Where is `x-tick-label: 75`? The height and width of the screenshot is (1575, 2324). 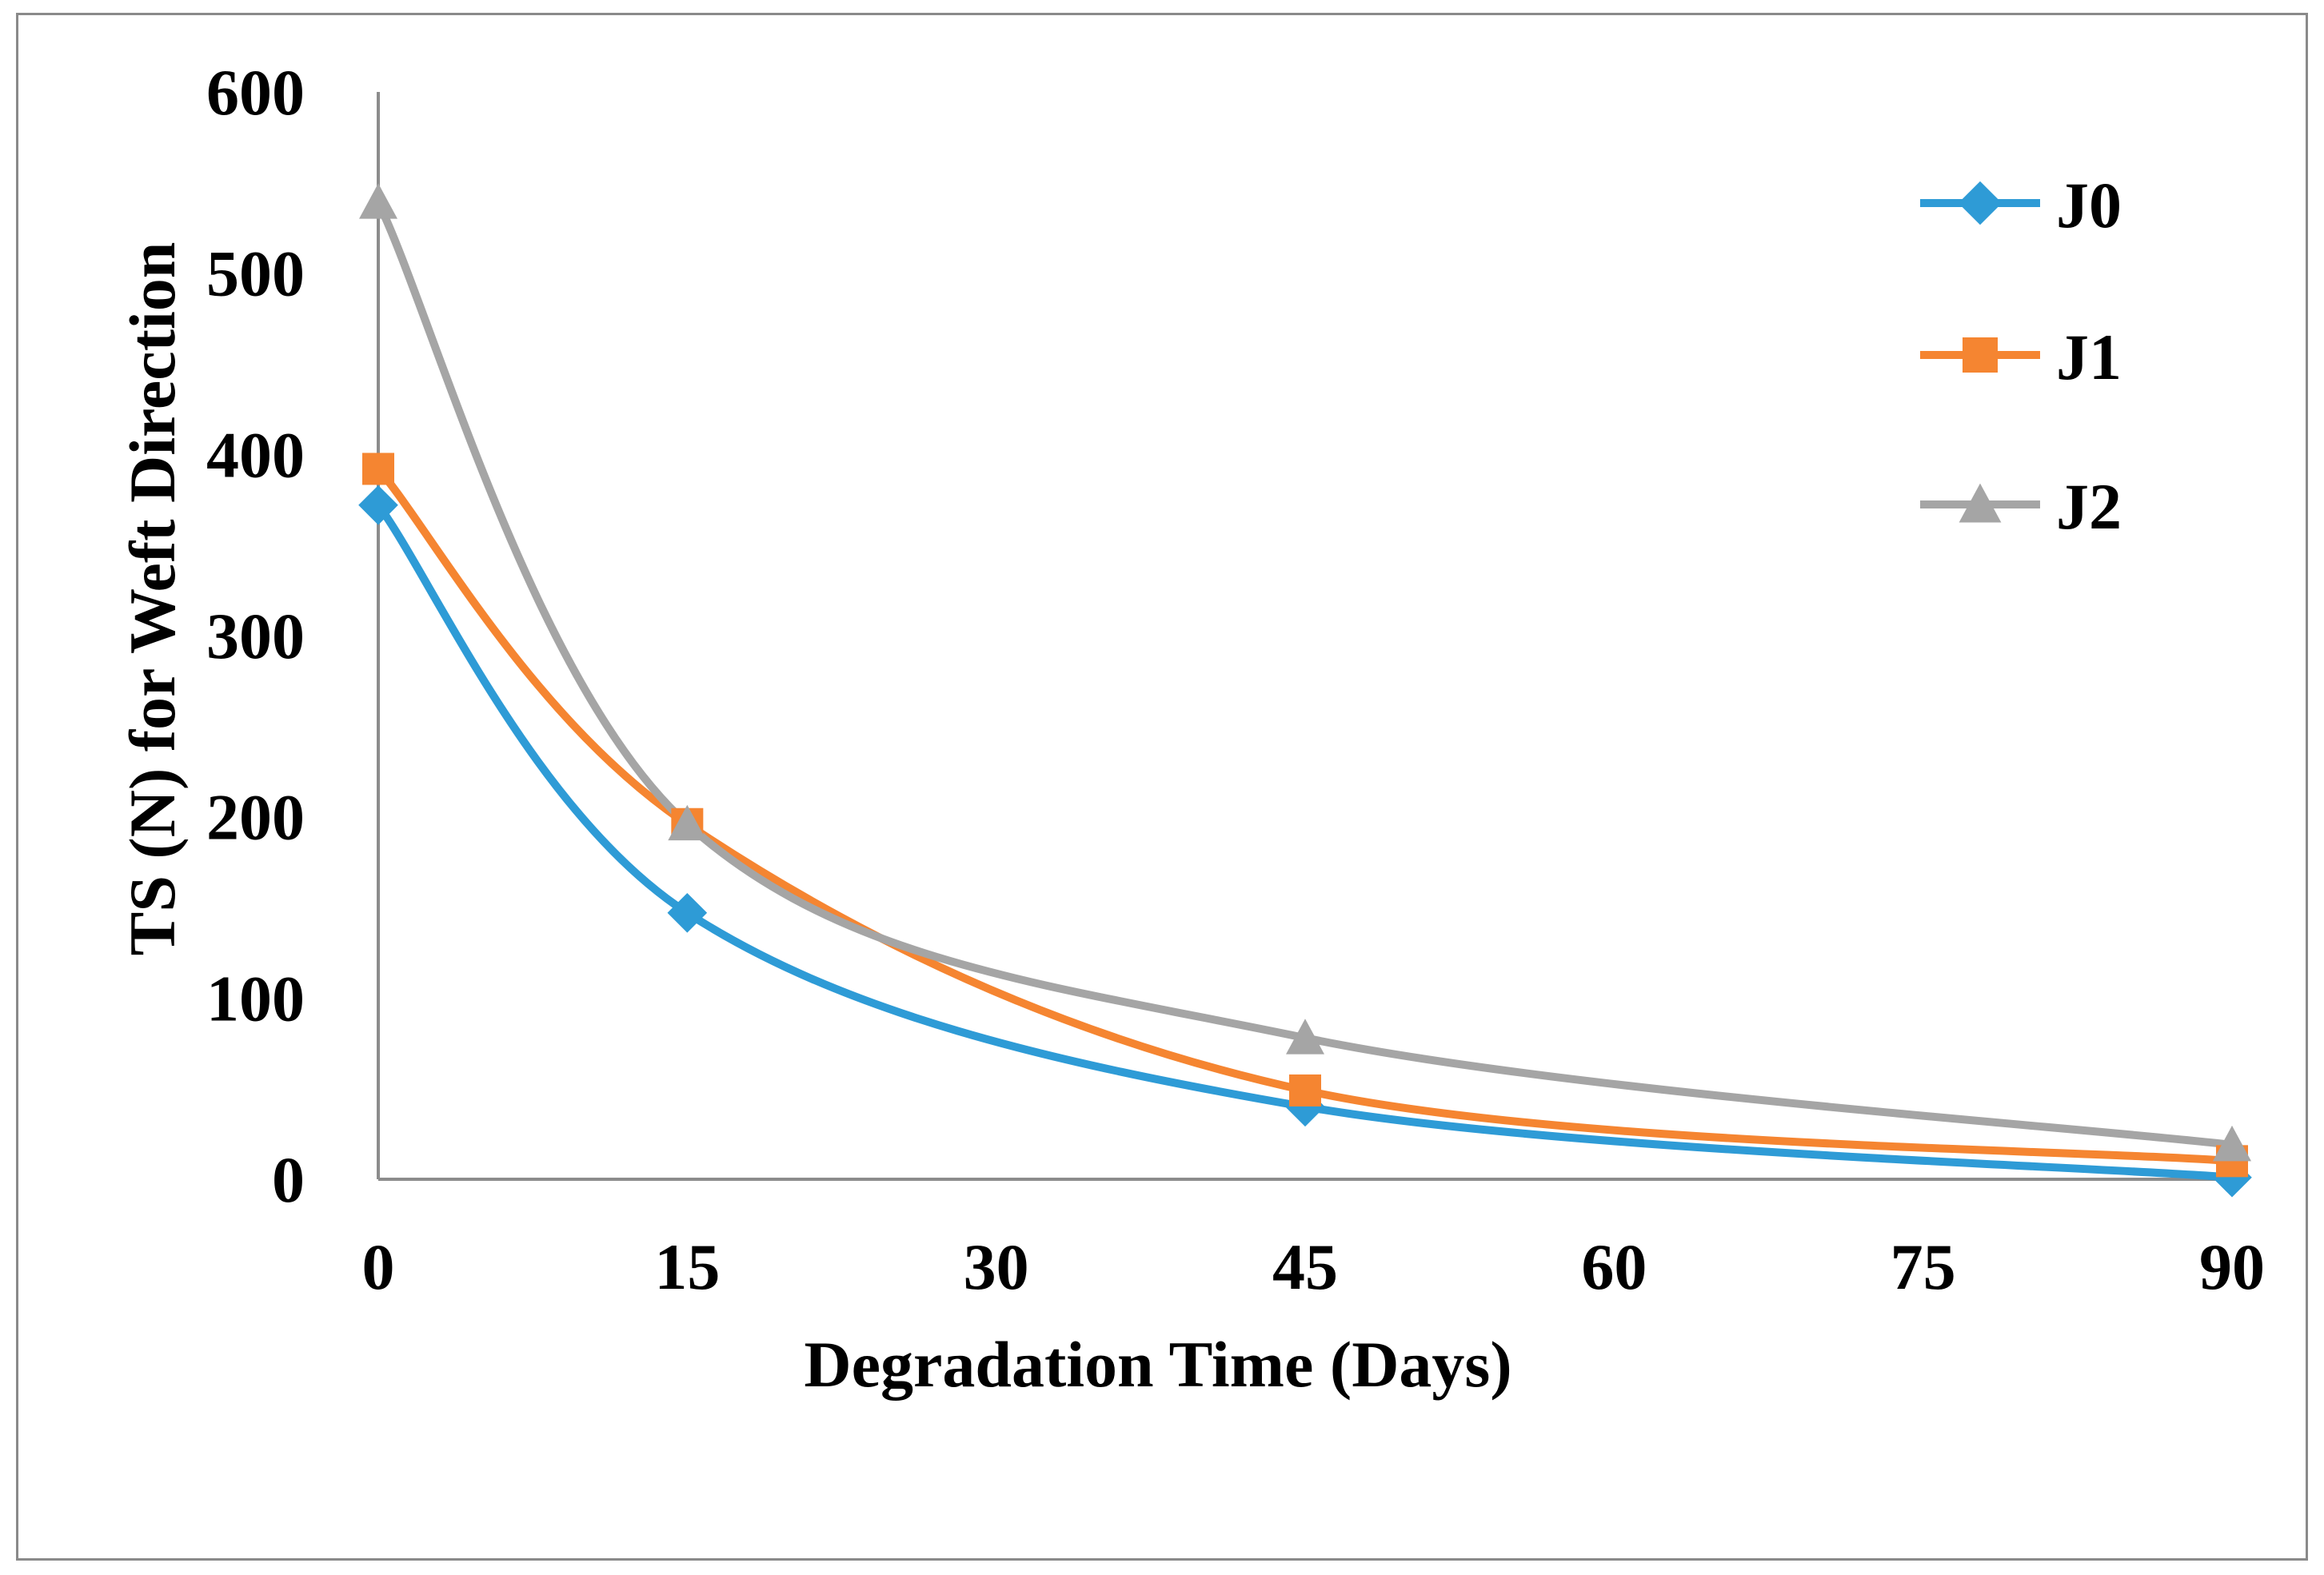
x-tick-label: 75 is located at coordinates (1923, 1266).